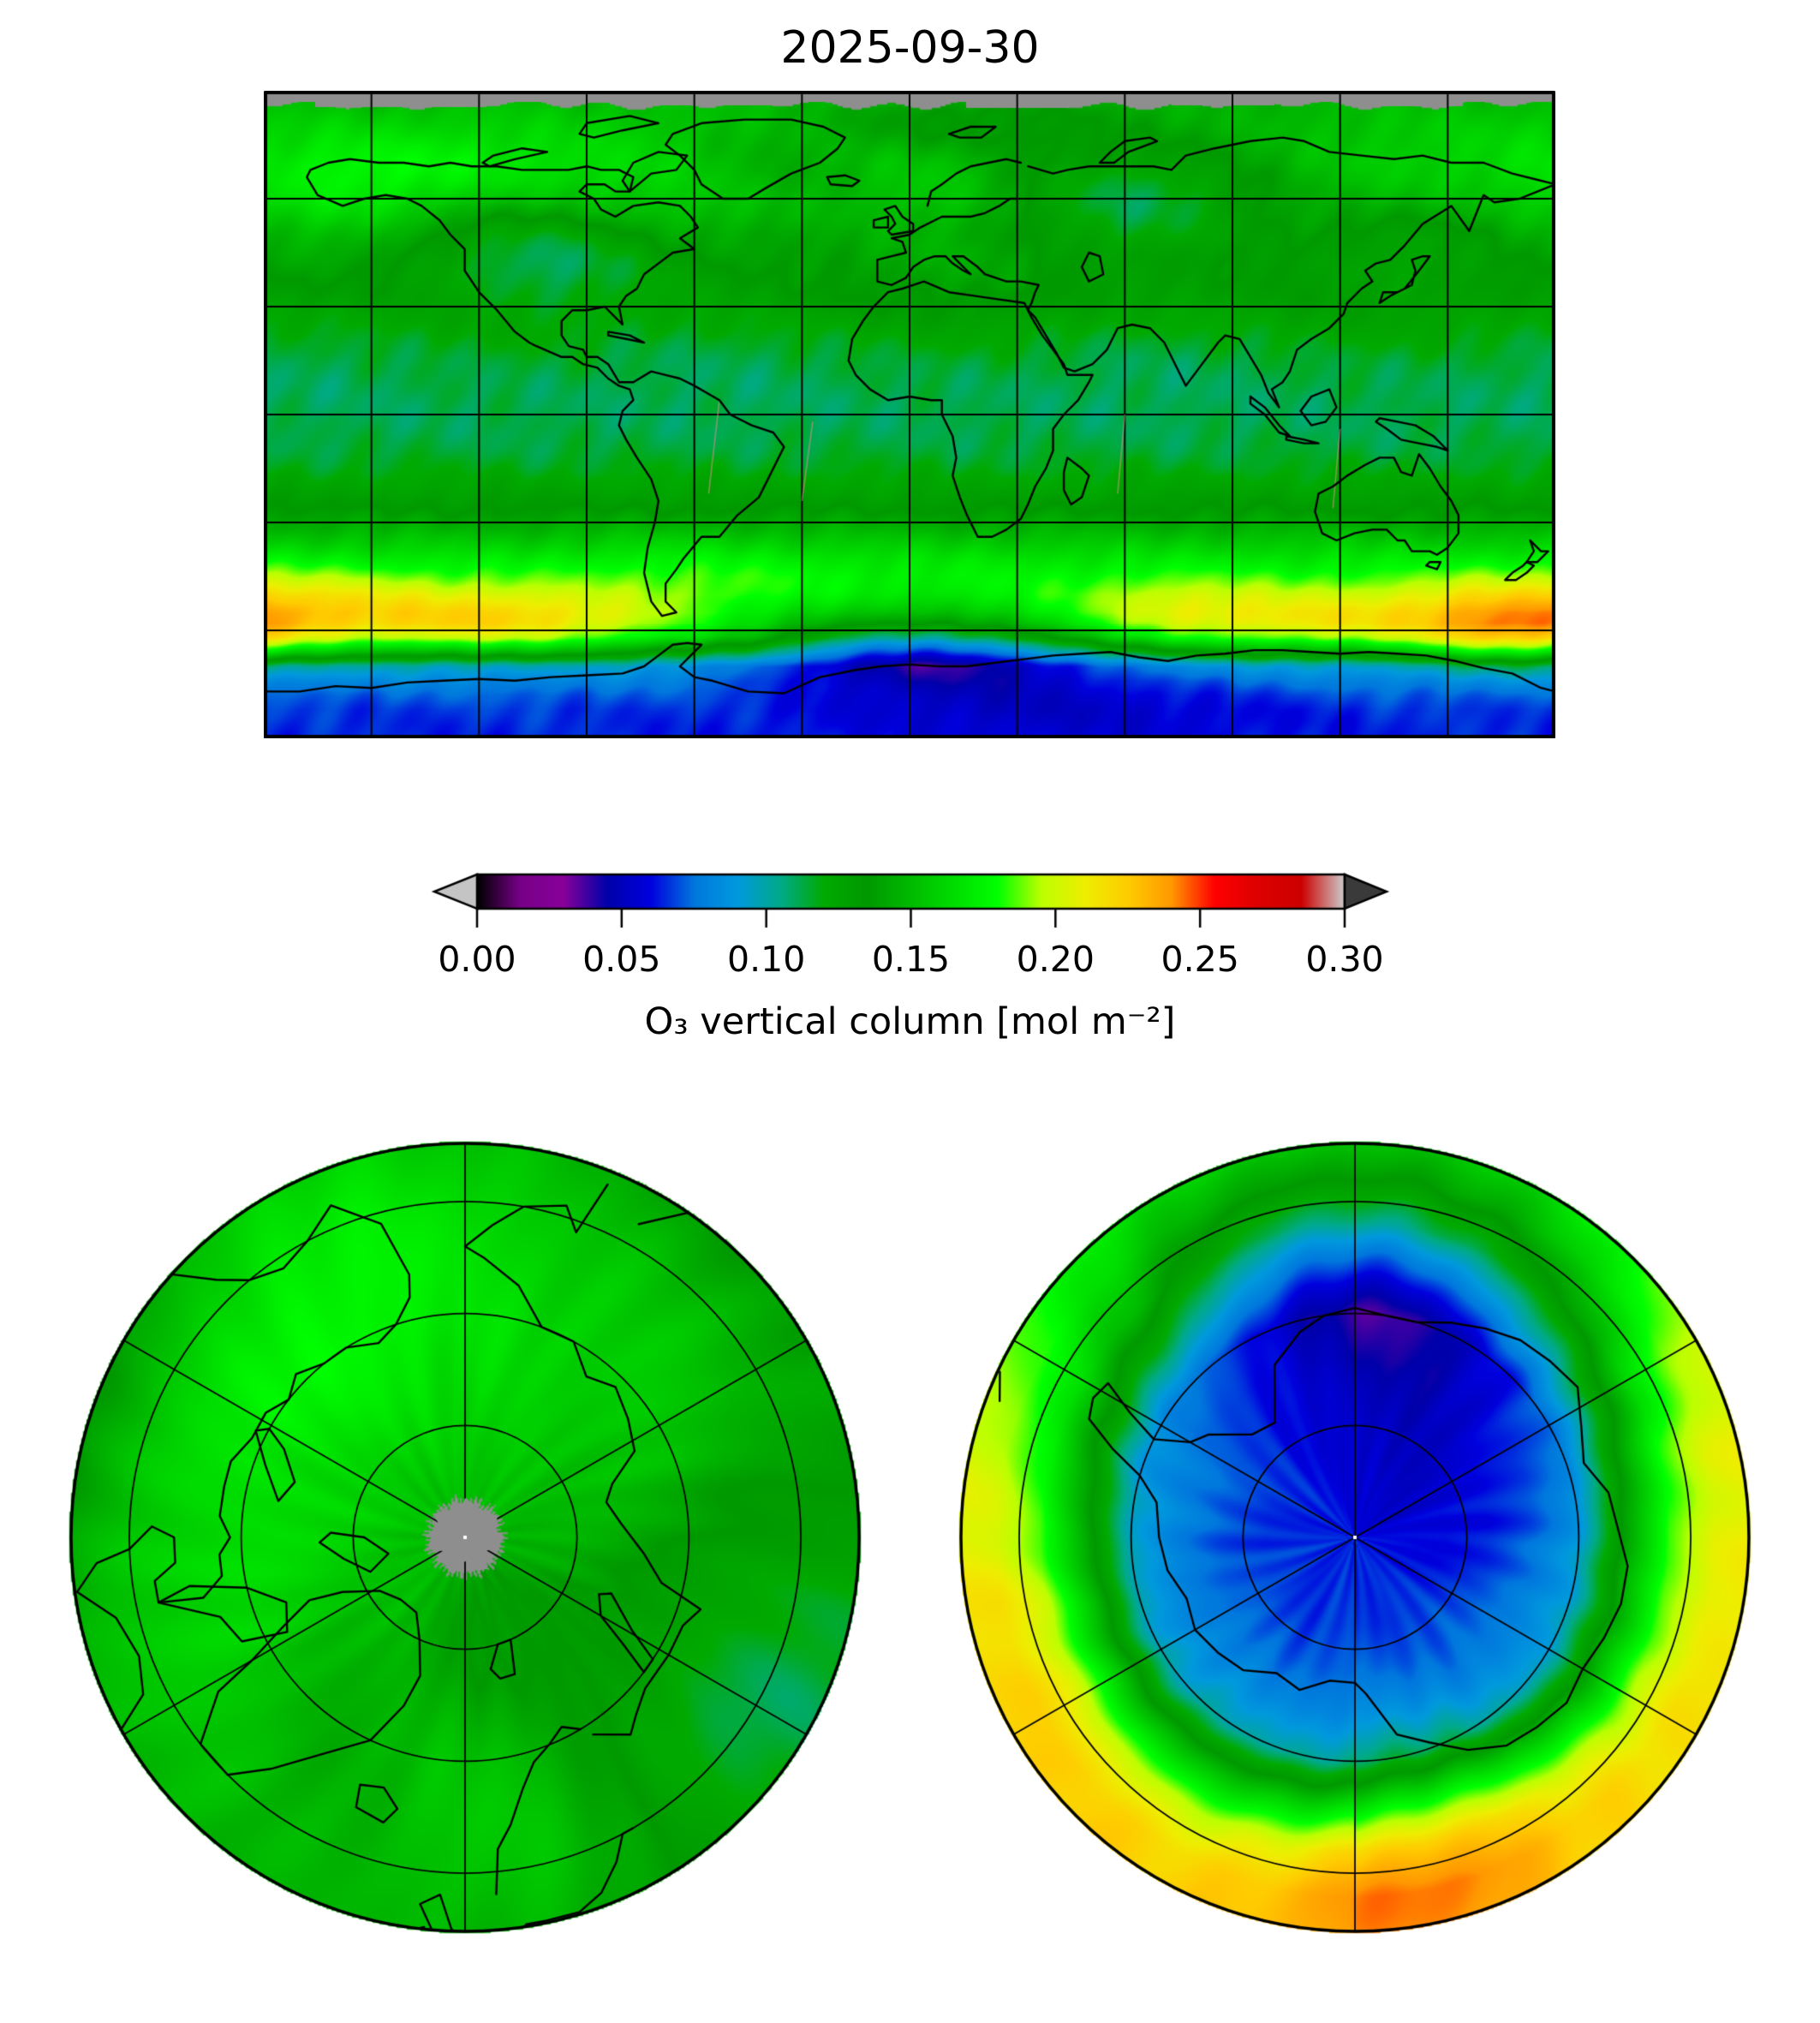  Describe the element at coordinates (621, 960) in the screenshot. I see `colorbar-tick-label: 0.05` at that location.